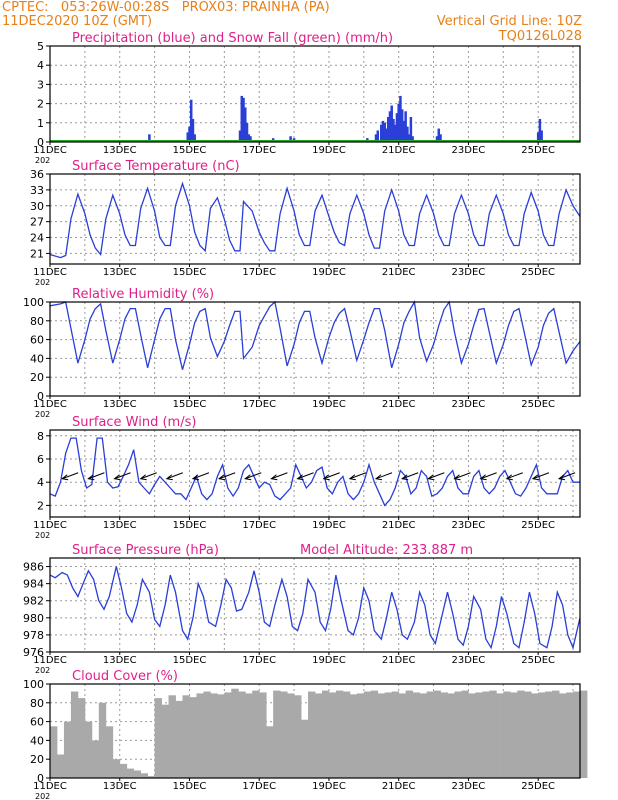  What do you see at coordinates (40, 65) in the screenshot?
I see `y-tick-label: 4` at bounding box center [40, 65].